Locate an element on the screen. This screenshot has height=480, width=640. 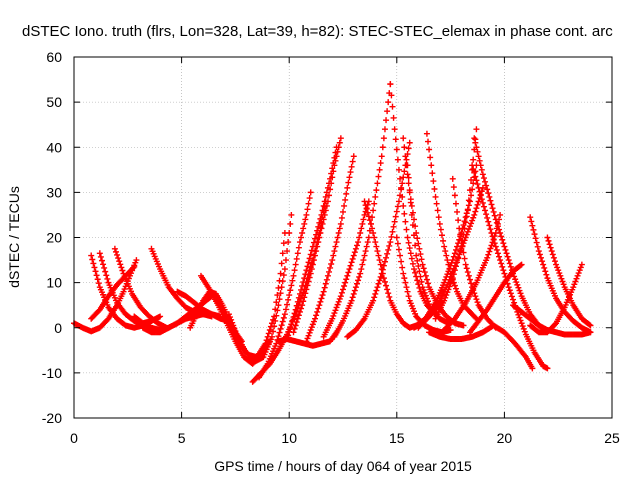
x-tick-label: 0 is located at coordinates (74, 438).